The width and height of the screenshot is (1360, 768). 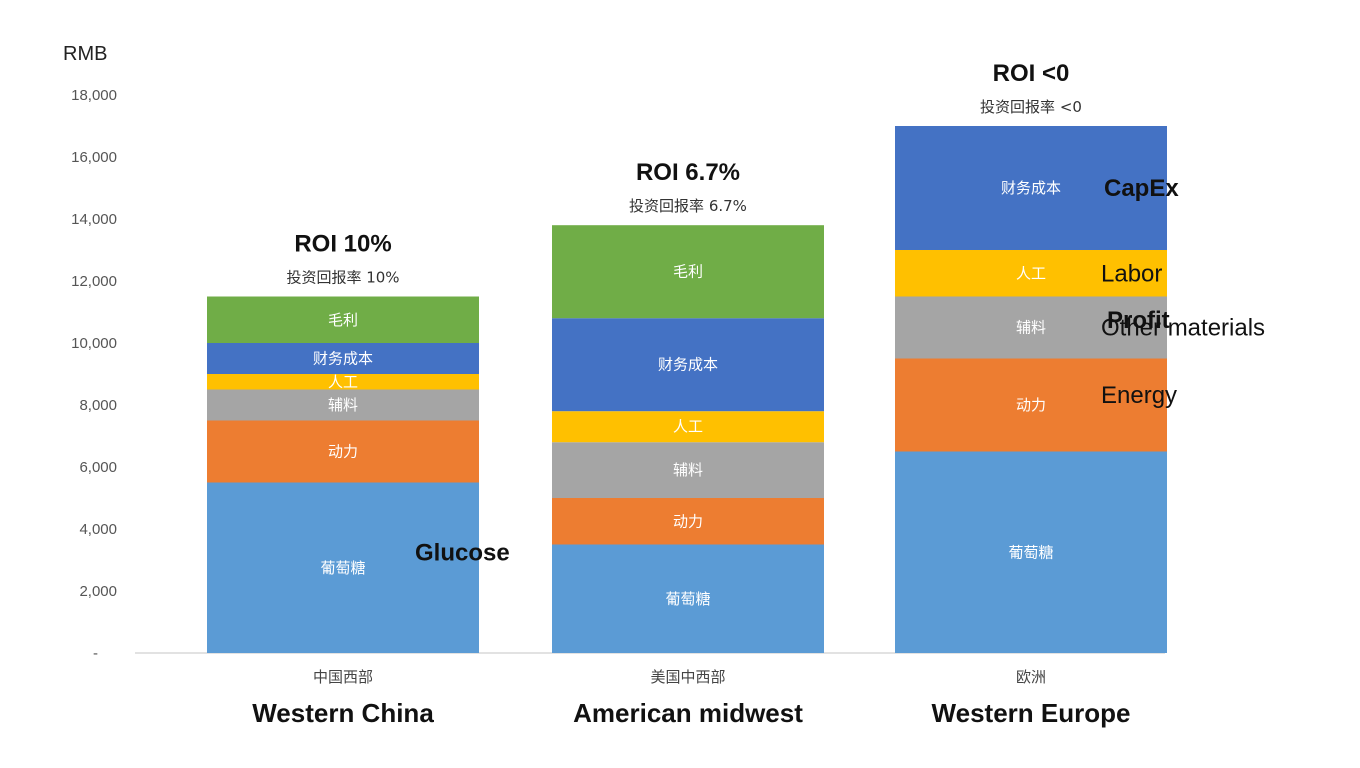 I want to click on y-tick-label: -, so click(x=95, y=653).